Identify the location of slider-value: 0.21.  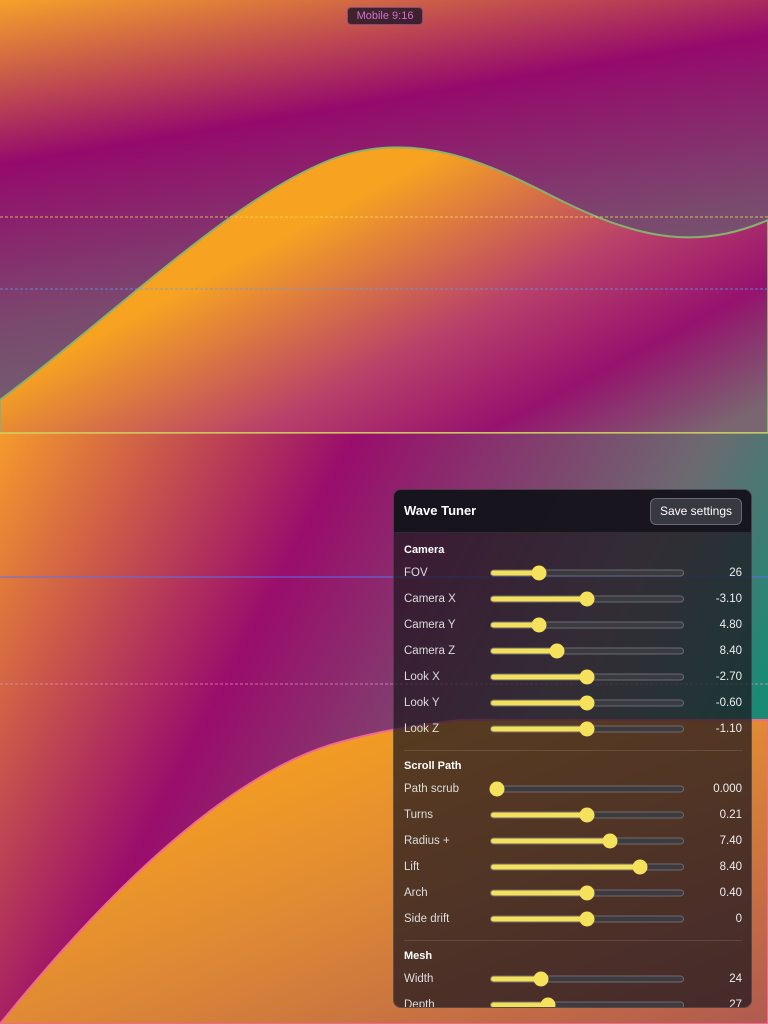
(730, 815).